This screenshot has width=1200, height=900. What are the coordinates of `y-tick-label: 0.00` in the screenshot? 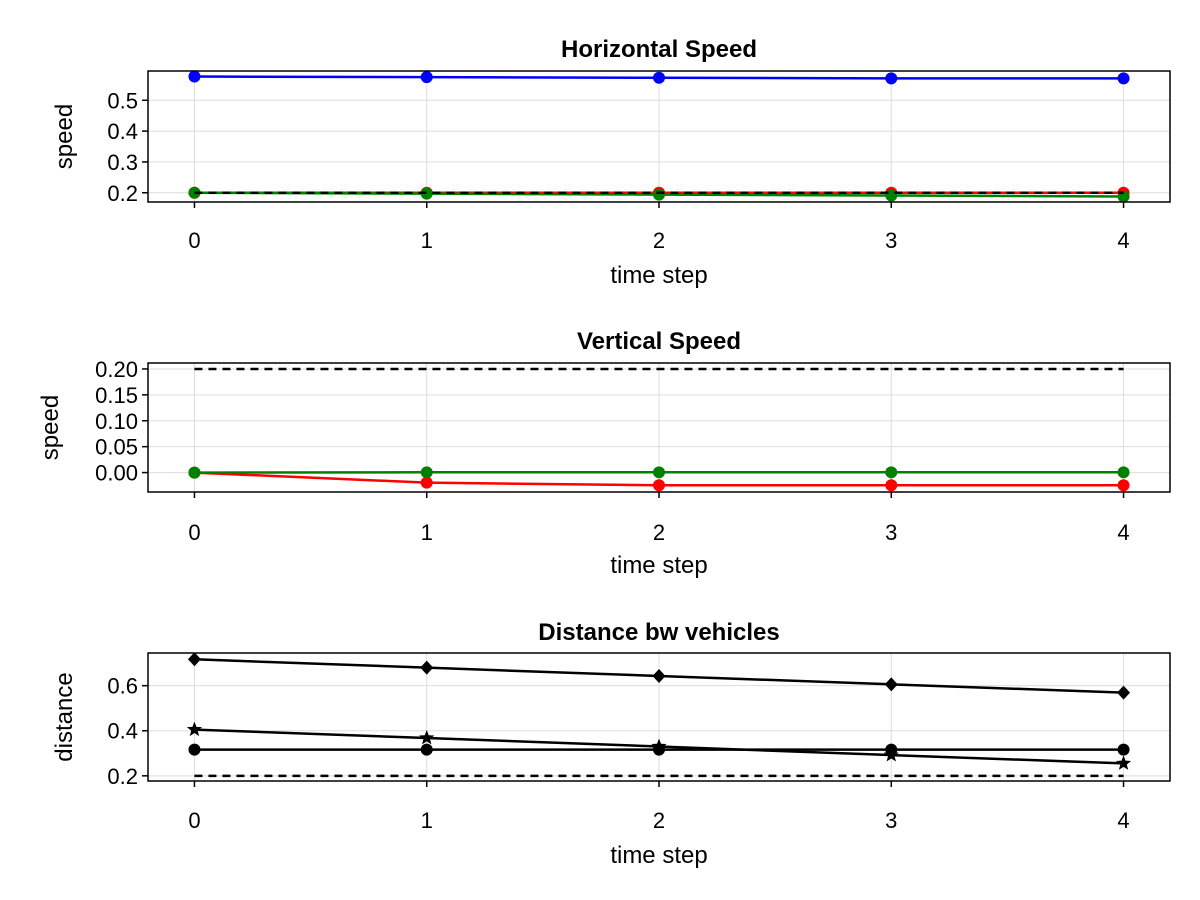 It's located at (116, 473).